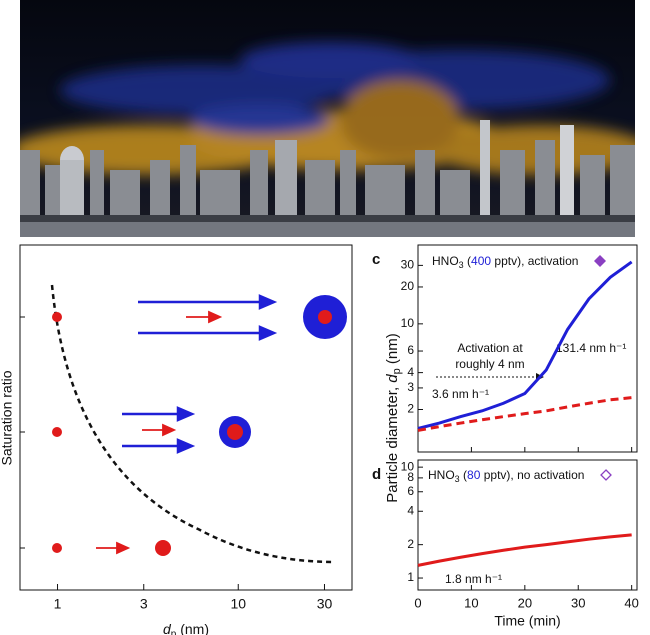 The width and height of the screenshot is (650, 635). I want to click on x-label-part: d, so click(167, 628).